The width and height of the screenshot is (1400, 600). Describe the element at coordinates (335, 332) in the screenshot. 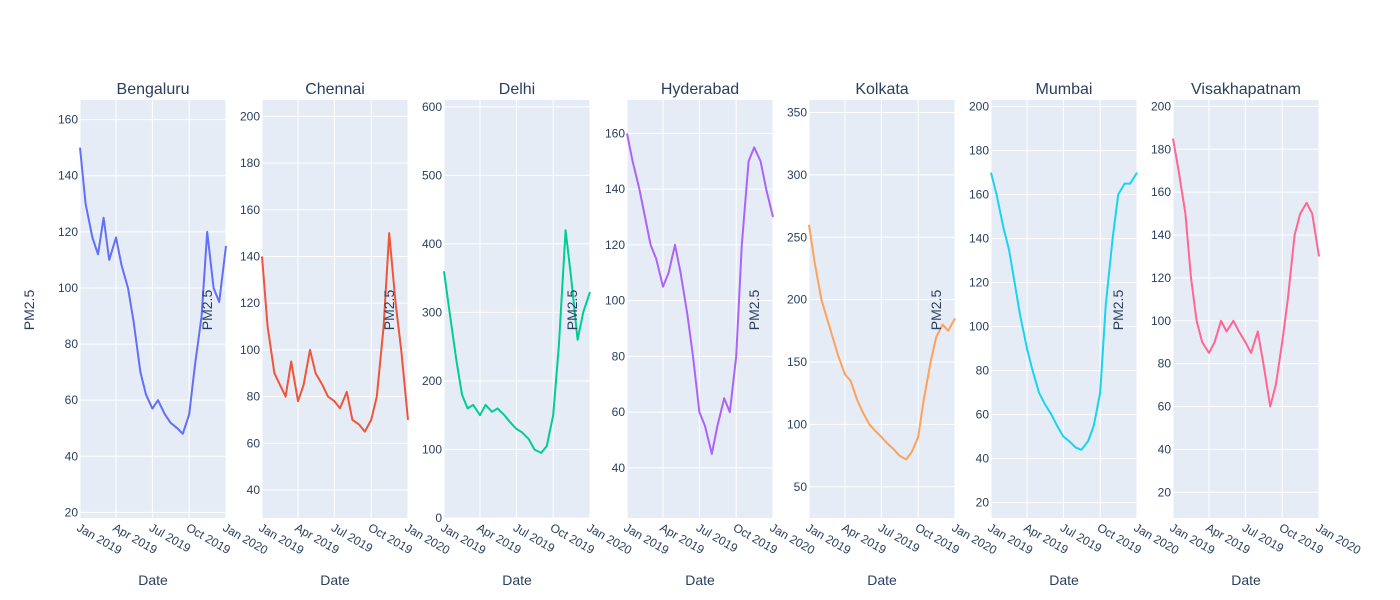

I see `series-line-chennai` at that location.